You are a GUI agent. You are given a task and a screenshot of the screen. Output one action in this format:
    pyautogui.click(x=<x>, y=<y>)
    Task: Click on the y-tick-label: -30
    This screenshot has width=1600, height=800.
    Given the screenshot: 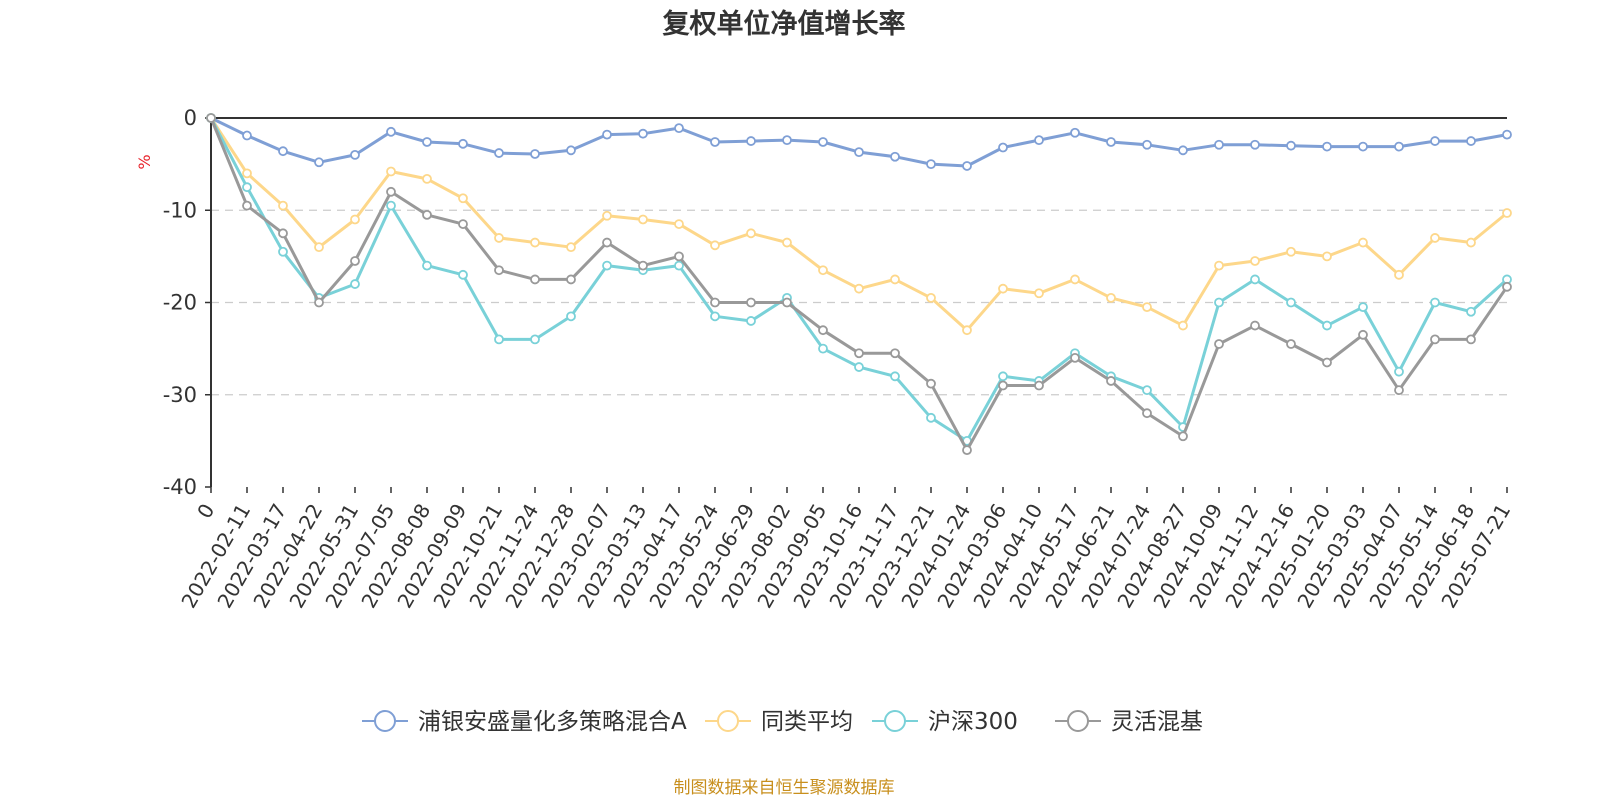 What is the action you would take?
    pyautogui.click(x=180, y=395)
    